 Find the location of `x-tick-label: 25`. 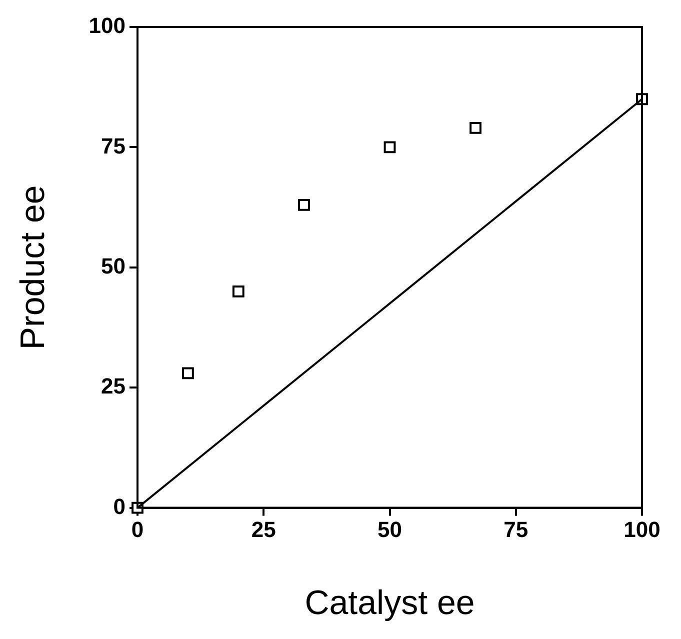

x-tick-label: 25 is located at coordinates (263, 529).